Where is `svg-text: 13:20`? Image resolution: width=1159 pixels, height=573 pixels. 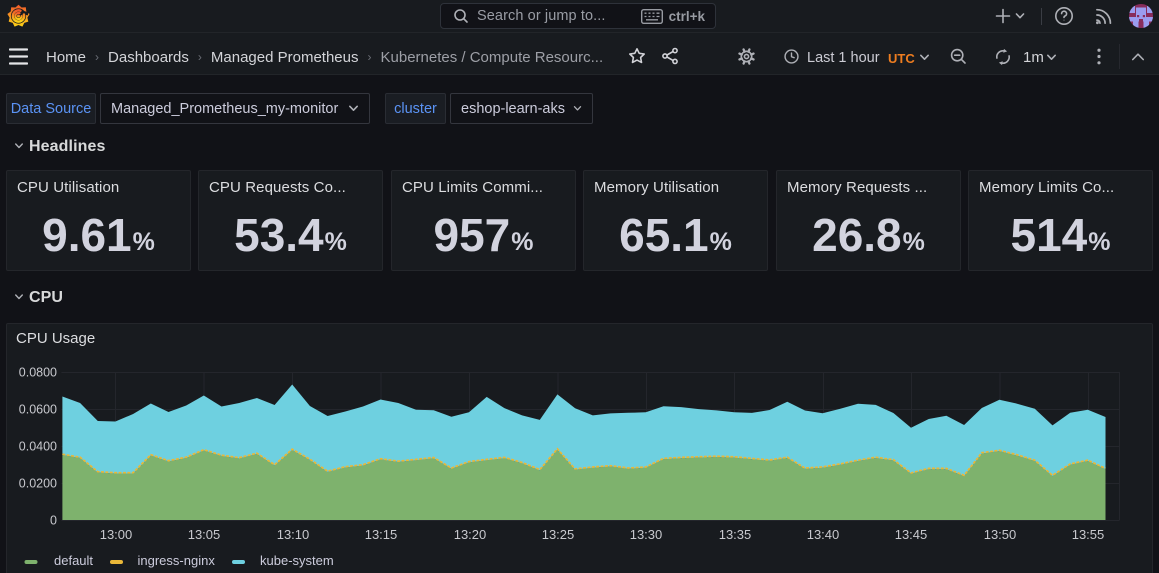 svg-text: 13:20 is located at coordinates (470, 534).